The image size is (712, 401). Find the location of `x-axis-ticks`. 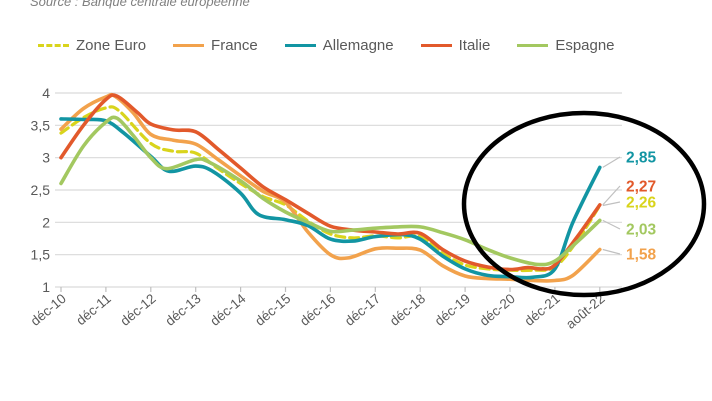

x-axis-ticks is located at coordinates (330, 289).